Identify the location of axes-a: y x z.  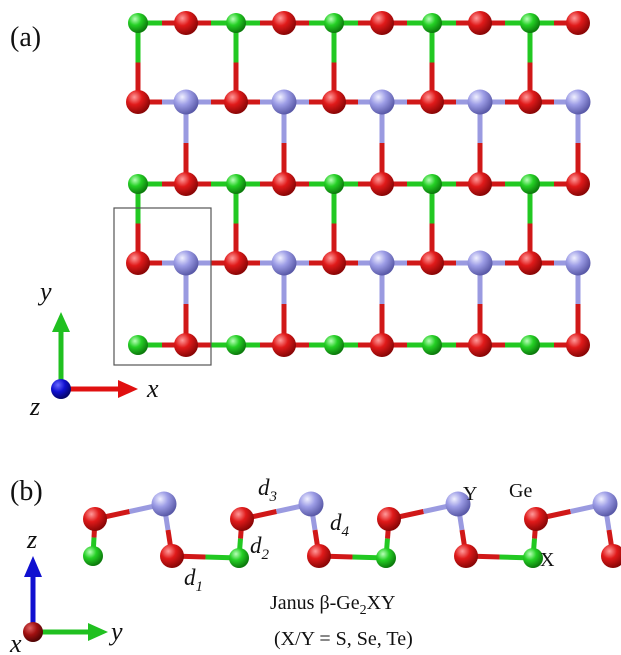
(94, 349).